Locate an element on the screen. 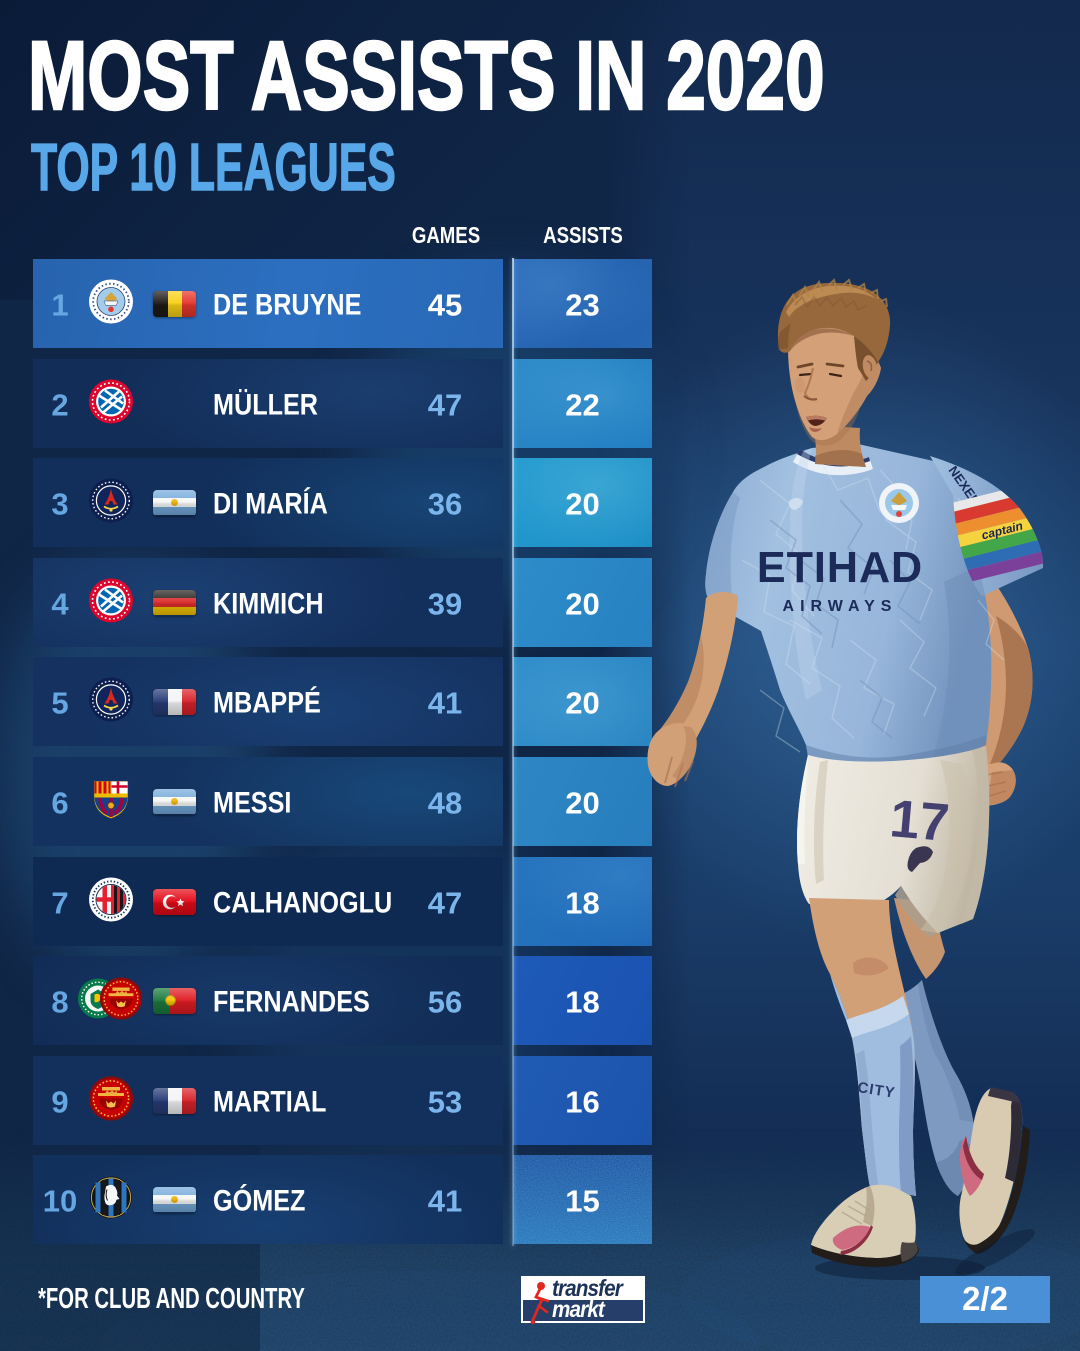 Image resolution: width=1080 pixels, height=1351 pixels. svg-text: 17 is located at coordinates (920, 821).